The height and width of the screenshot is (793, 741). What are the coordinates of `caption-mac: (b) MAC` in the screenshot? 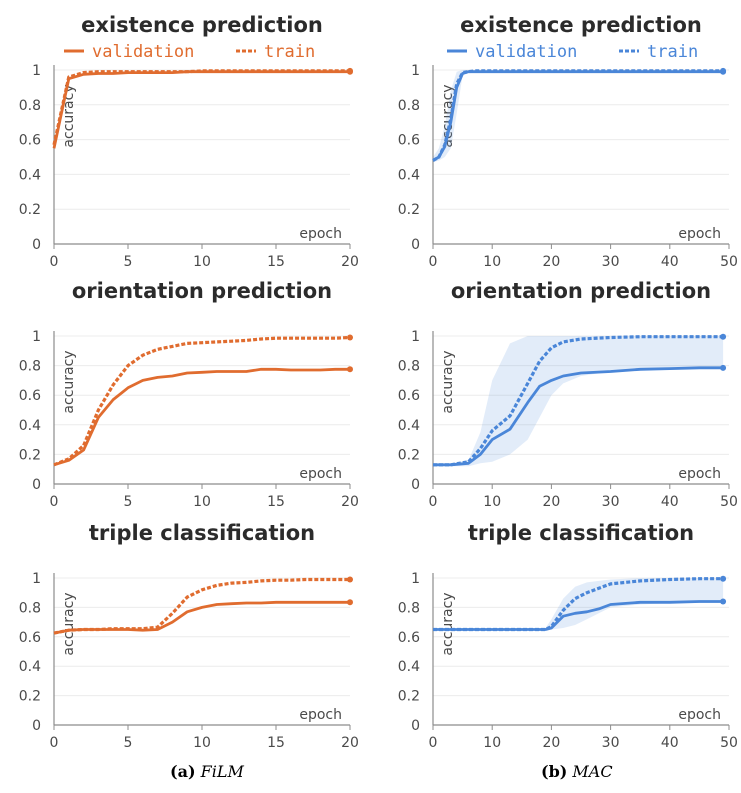 It's located at (577, 771).